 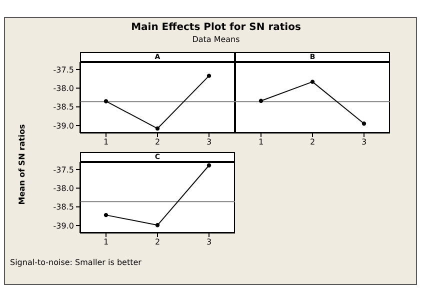 What do you see at coordinates (22, 165) in the screenshot?
I see `y-axis-title: Mean of SN ratios` at bounding box center [22, 165].